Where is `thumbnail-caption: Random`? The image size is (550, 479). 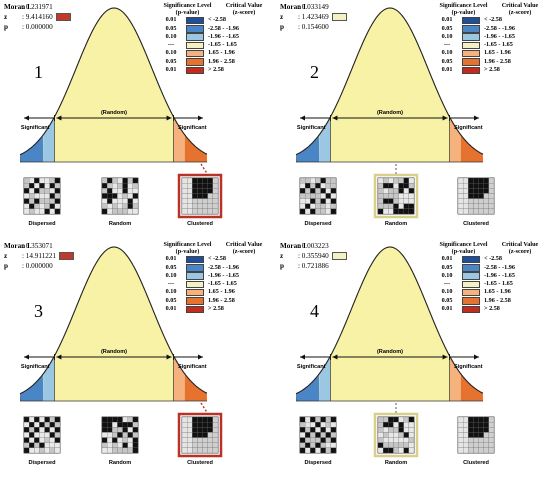 thumbnail-caption: Random is located at coordinates (396, 224).